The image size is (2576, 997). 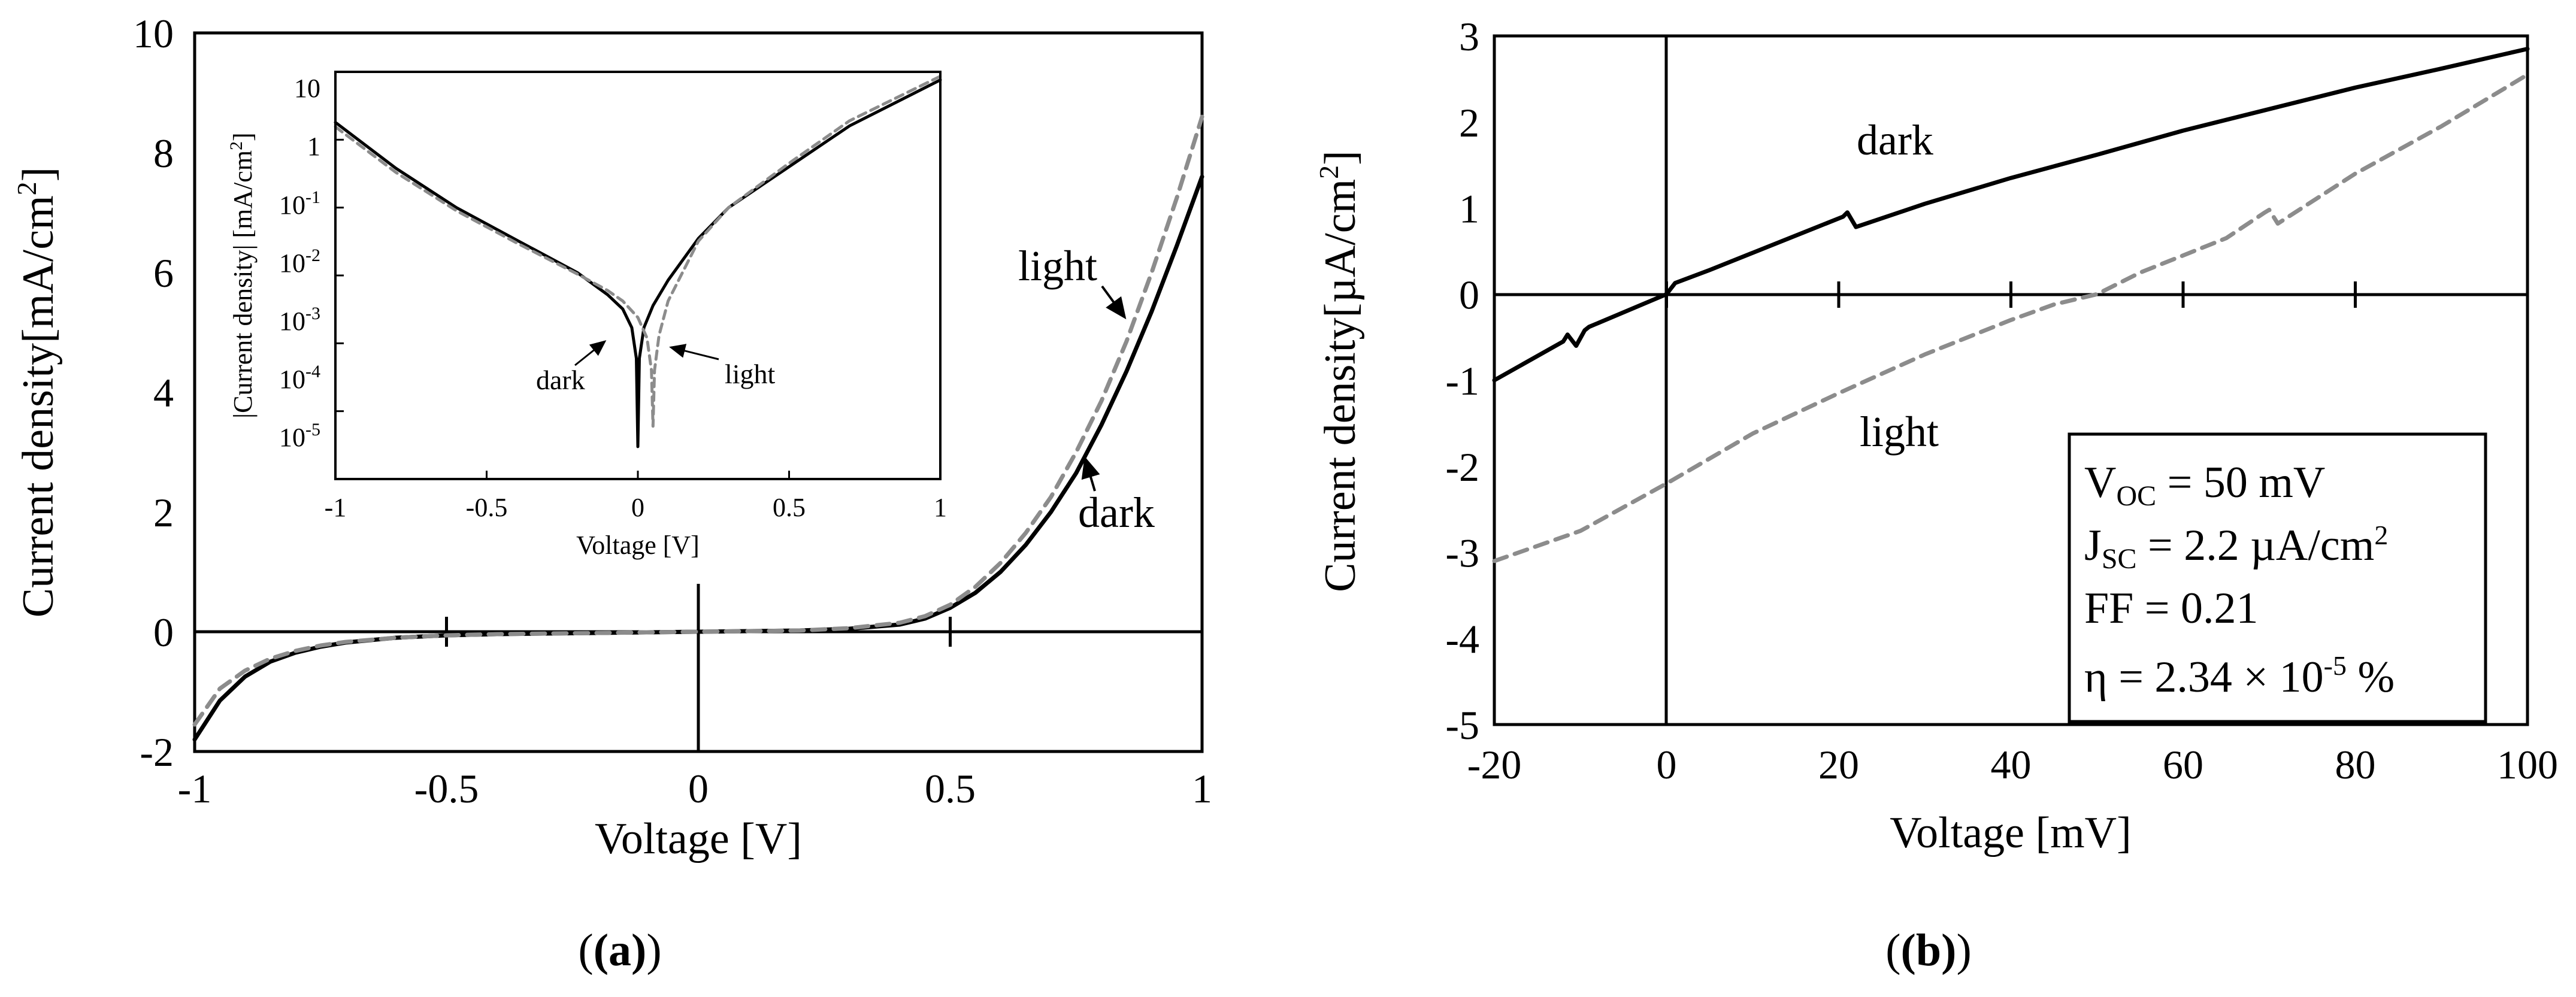 I want to click on chart-a-y-tick-label: 2, so click(x=163, y=512).